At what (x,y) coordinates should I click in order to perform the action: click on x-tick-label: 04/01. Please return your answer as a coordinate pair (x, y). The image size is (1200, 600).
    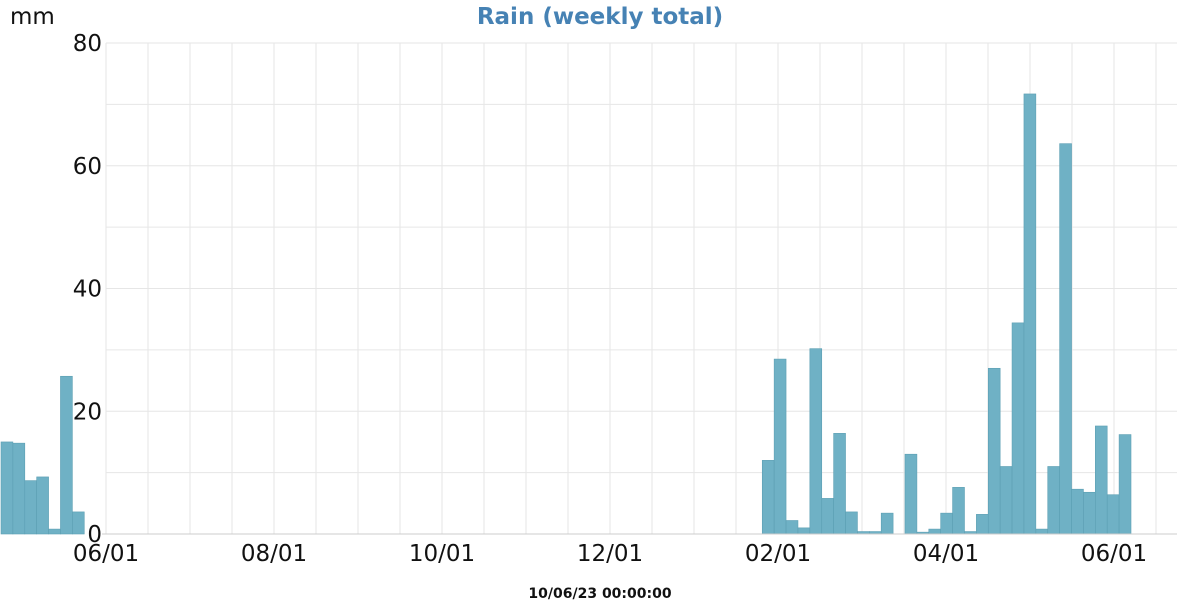
    Looking at the image, I should click on (946, 554).